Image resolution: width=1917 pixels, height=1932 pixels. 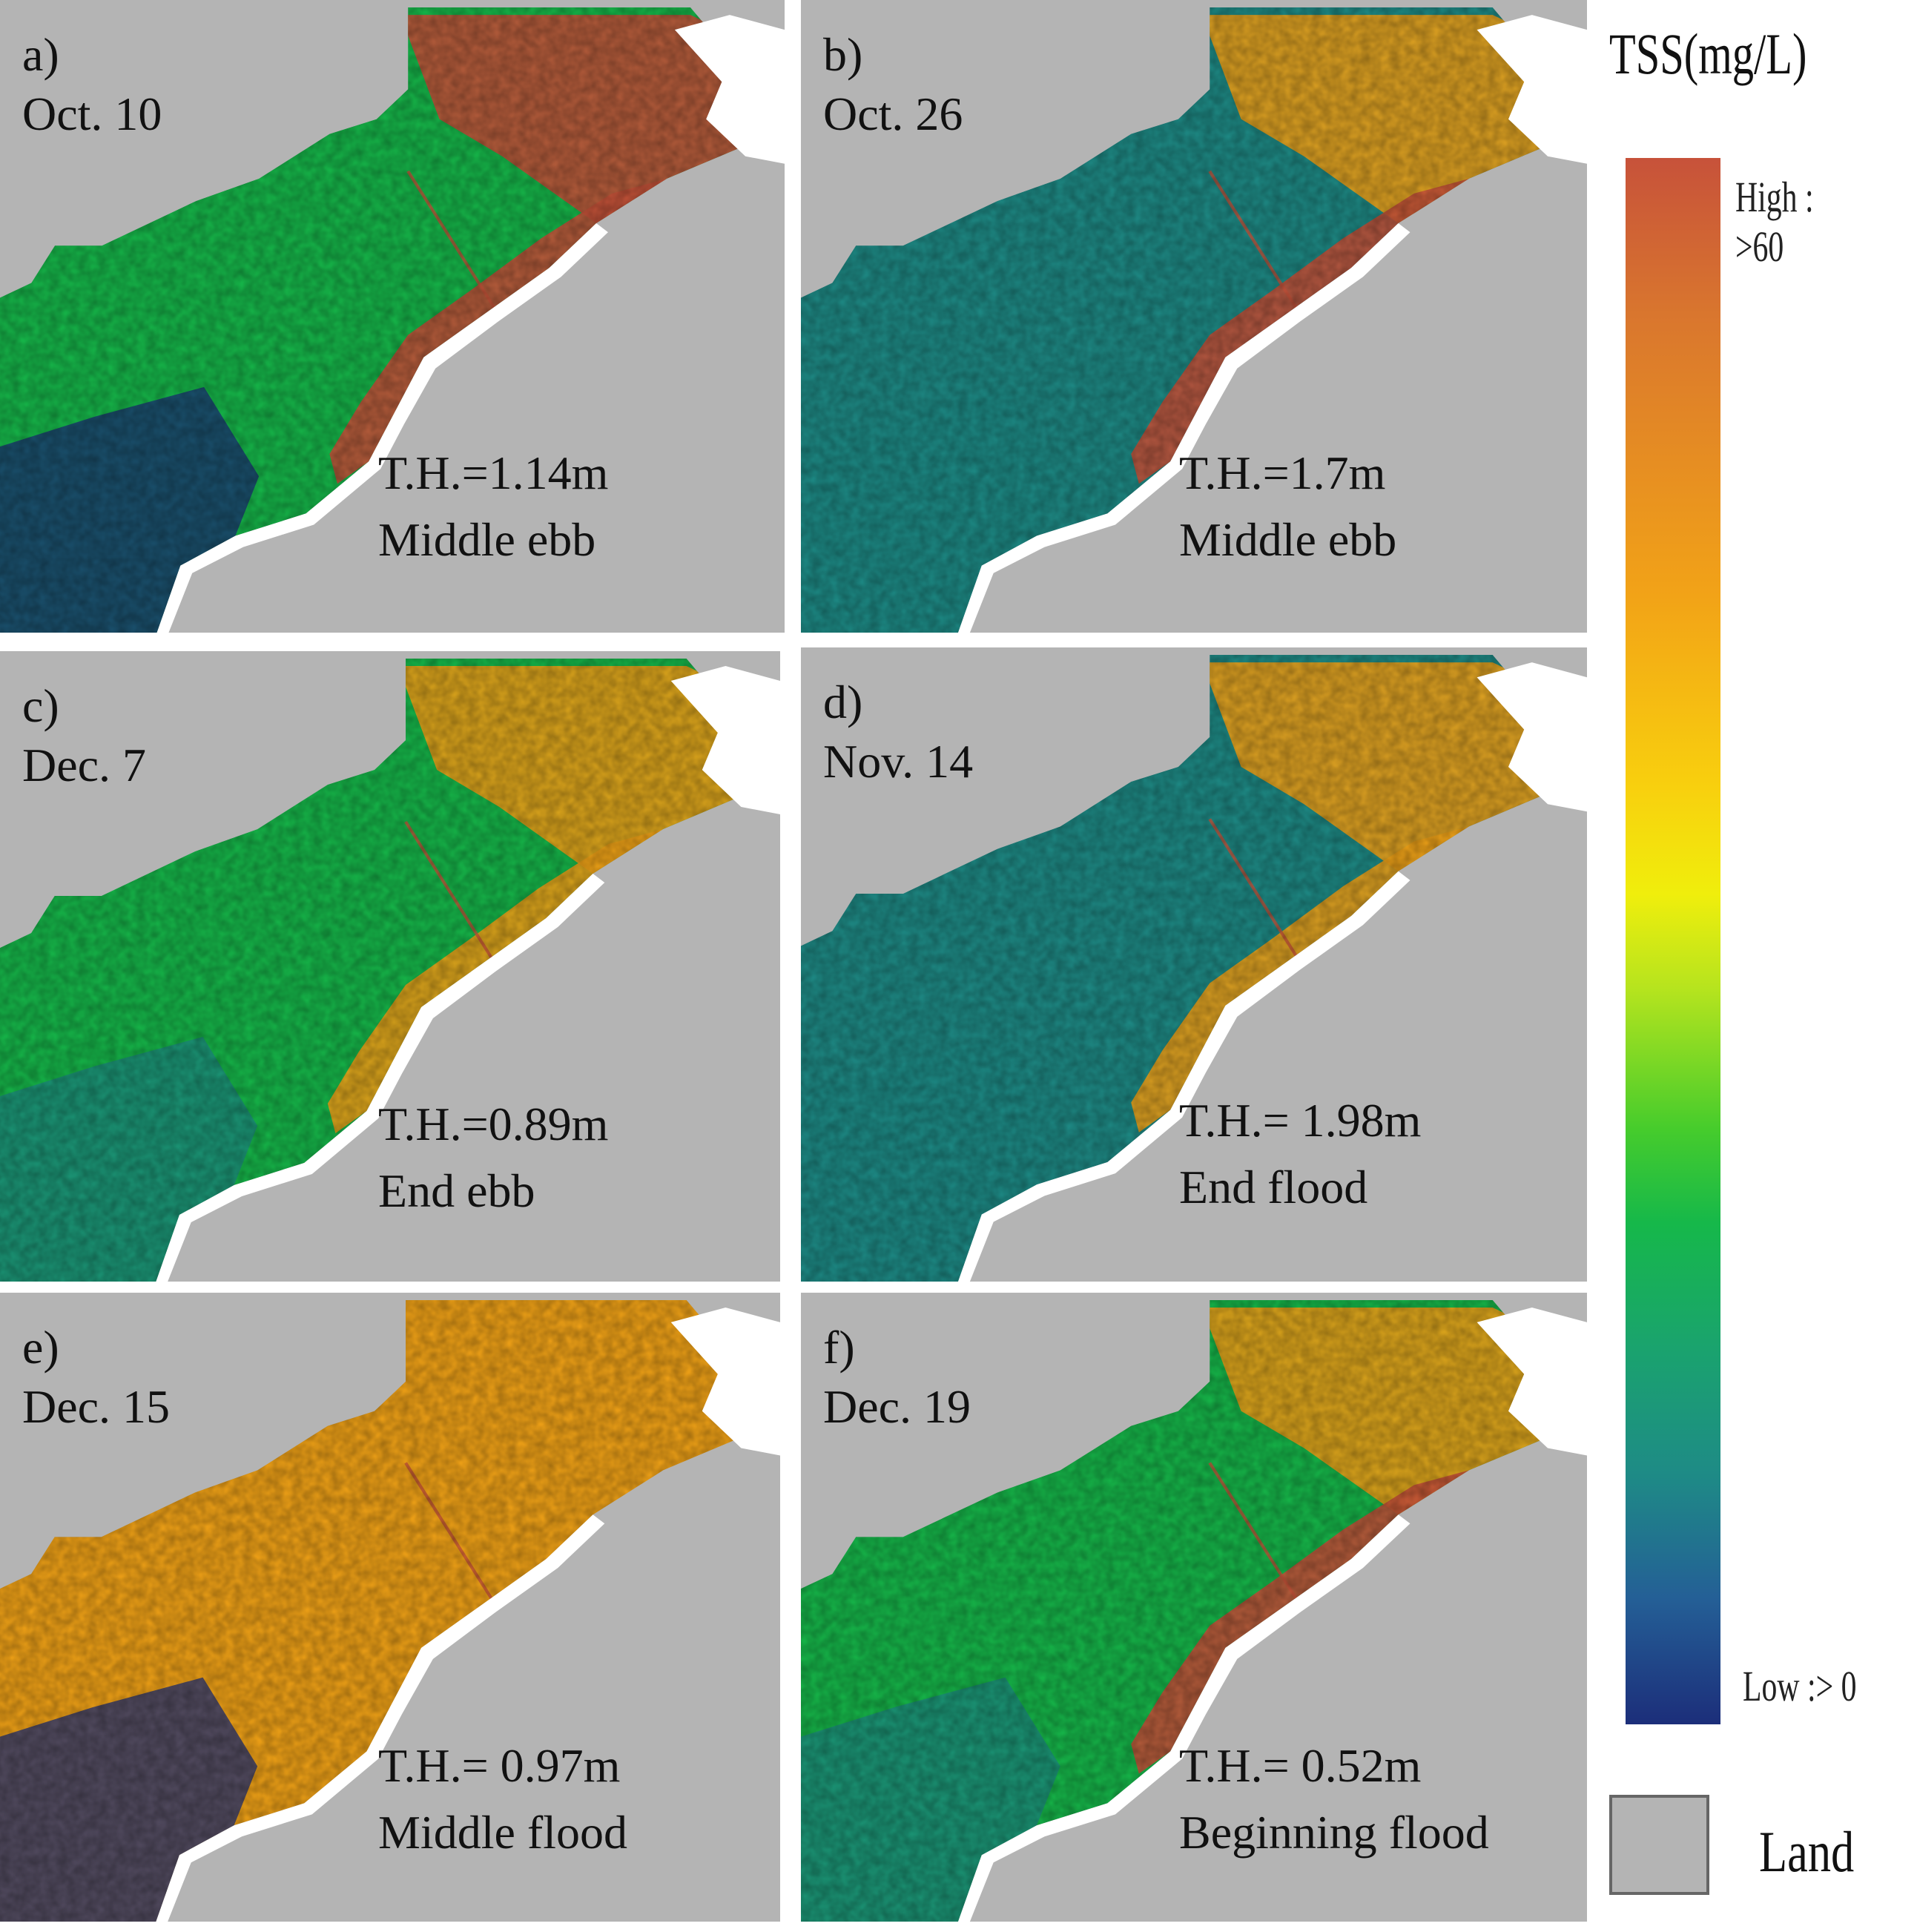 I want to click on tidal-height-label: T.H.= 0.97m, so click(x=499, y=1765).